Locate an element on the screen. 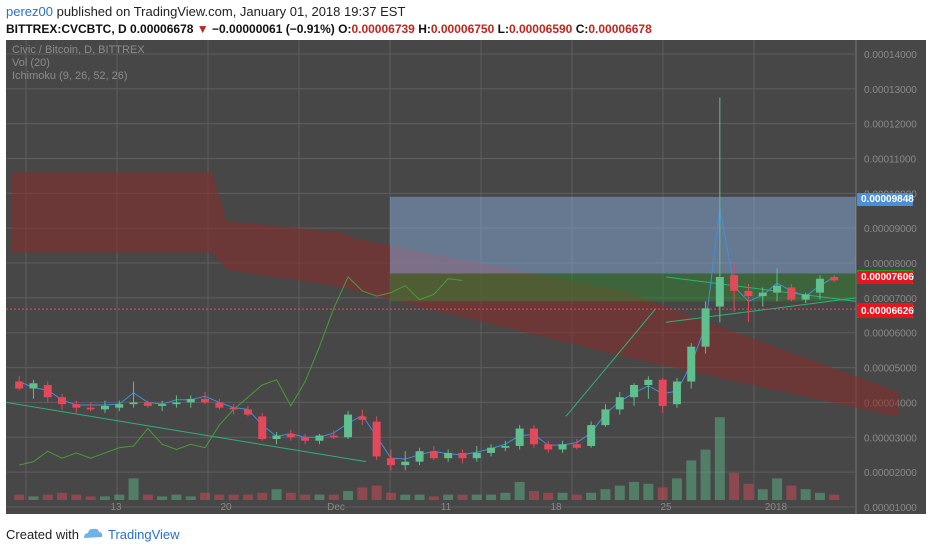 The height and width of the screenshot is (550, 932). legend-ichimoku: Ichimoku (9, 26, 52, 26) is located at coordinates (70, 76).